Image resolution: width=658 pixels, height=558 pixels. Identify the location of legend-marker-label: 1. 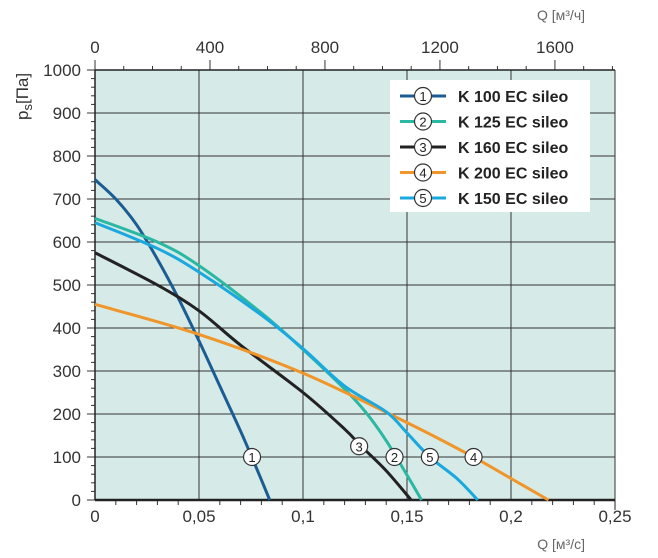
(422, 96).